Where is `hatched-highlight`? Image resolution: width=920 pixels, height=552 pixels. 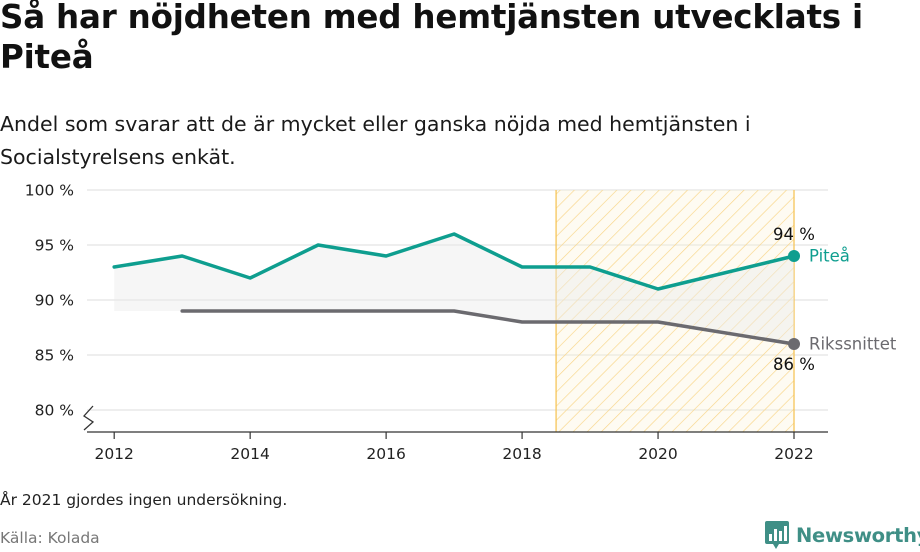 hatched-highlight is located at coordinates (675, 311).